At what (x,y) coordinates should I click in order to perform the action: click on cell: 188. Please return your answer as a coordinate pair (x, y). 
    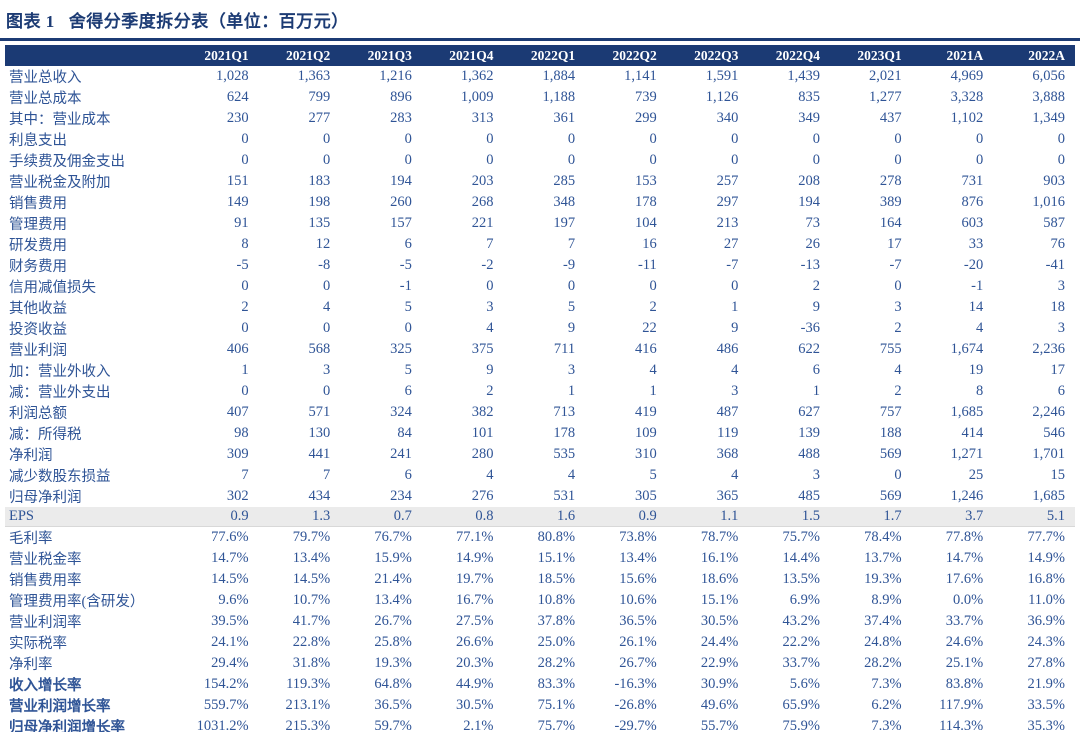
    Looking at the image, I should click on (890, 433).